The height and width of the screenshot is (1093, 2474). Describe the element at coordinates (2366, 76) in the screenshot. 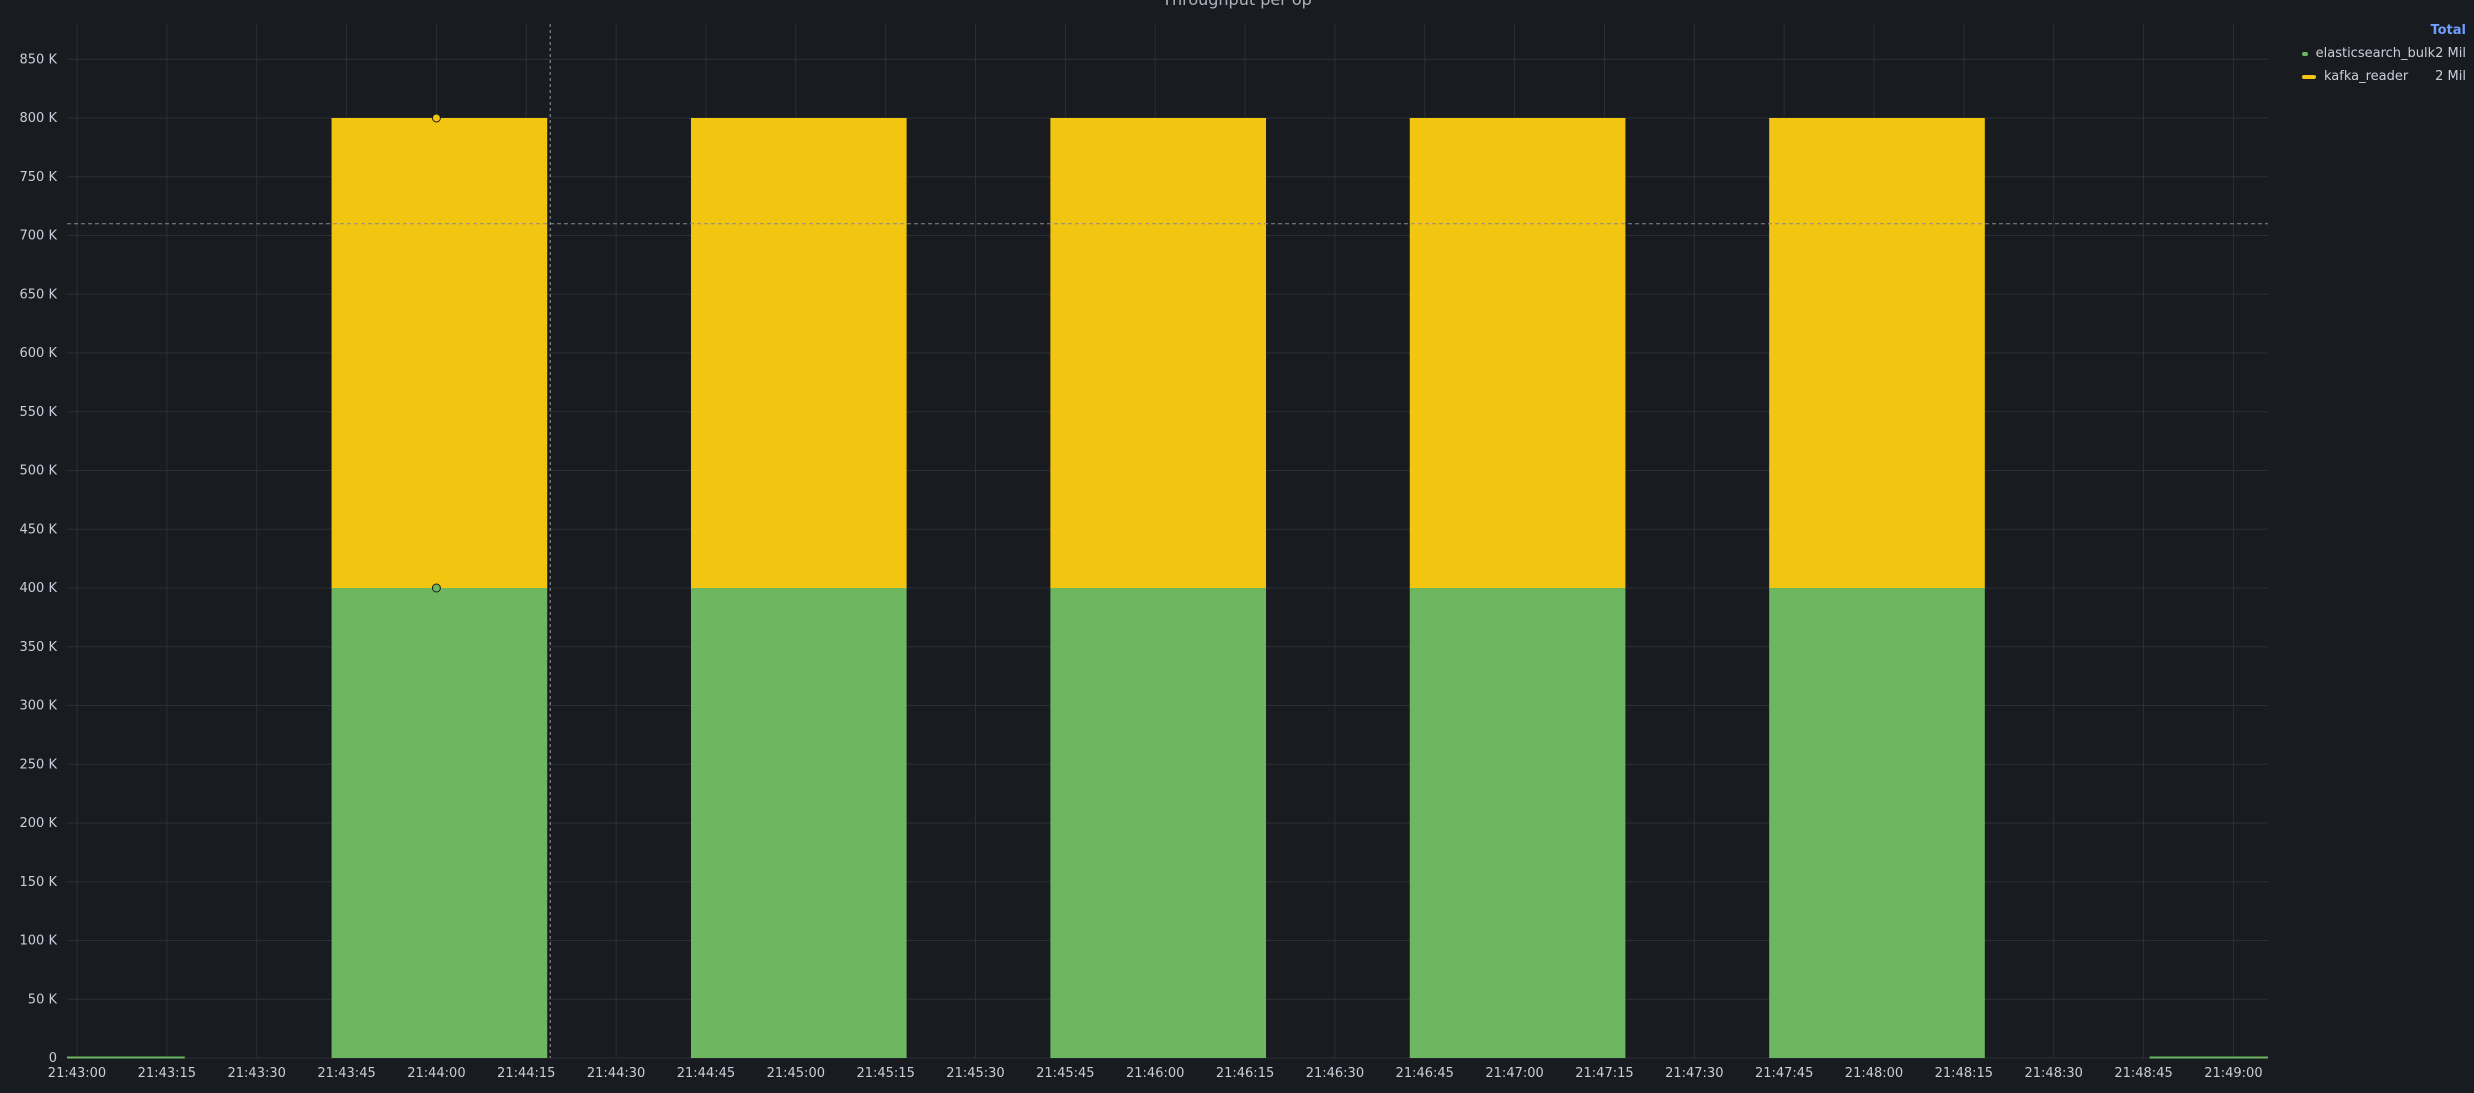

I see `legend-item-label: kafka_reader` at that location.